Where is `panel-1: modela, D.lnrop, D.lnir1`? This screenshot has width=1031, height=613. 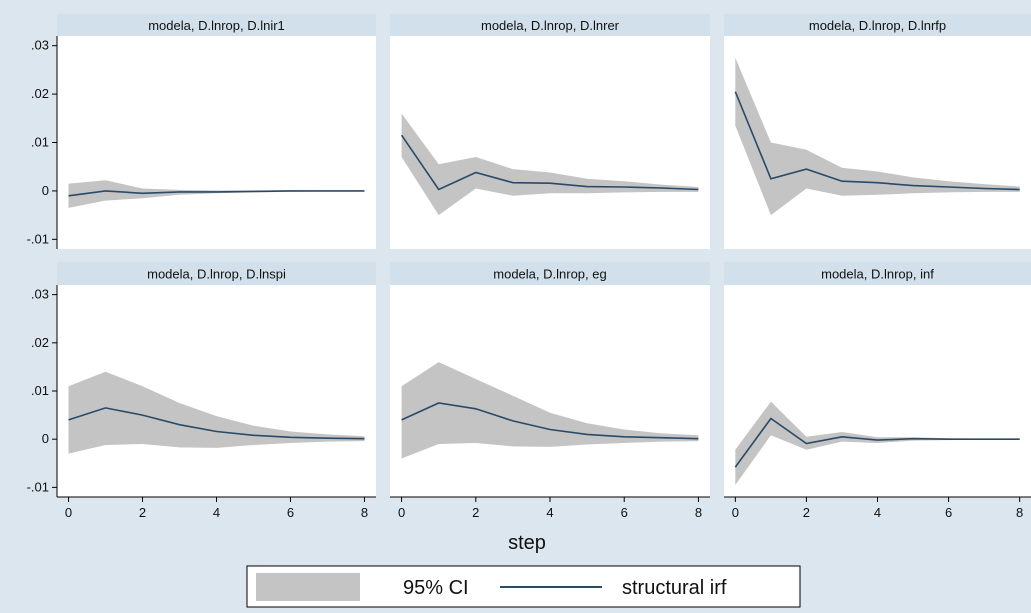 panel-1: modela, D.lnrop, D.lnir1 is located at coordinates (216, 131).